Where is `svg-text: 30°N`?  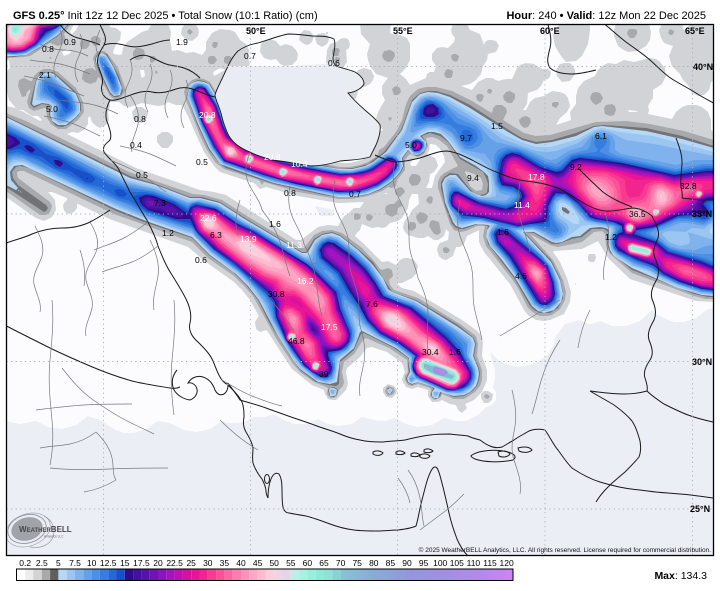 svg-text: 30°N is located at coordinates (702, 362).